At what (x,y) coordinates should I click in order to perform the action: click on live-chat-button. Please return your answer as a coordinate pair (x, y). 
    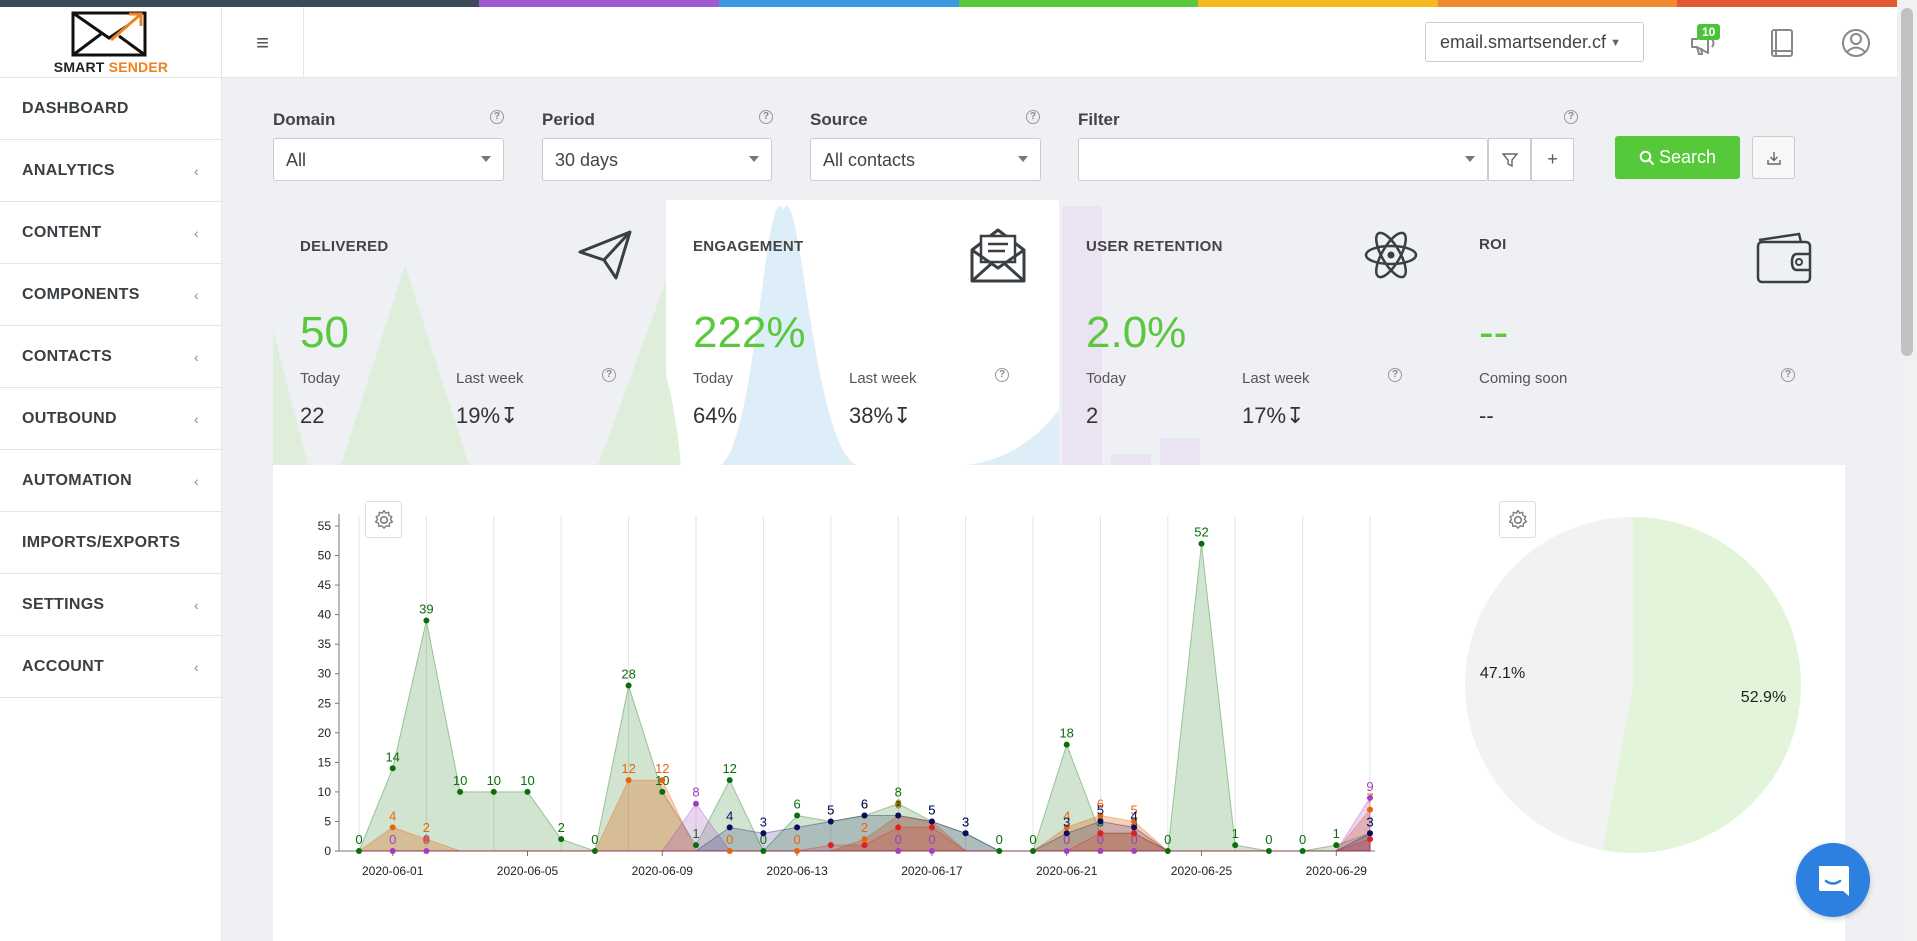
    Looking at the image, I should click on (1833, 880).